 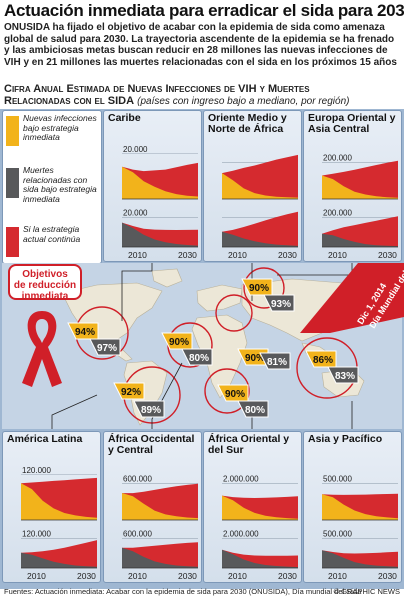 I want to click on badge-label: 89%, so click(x=151, y=410).